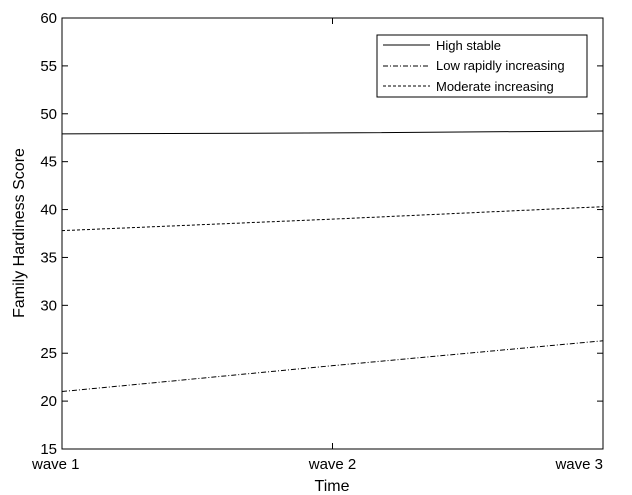  What do you see at coordinates (332, 219) in the screenshot?
I see `series-line-moderate-increasing` at bounding box center [332, 219].